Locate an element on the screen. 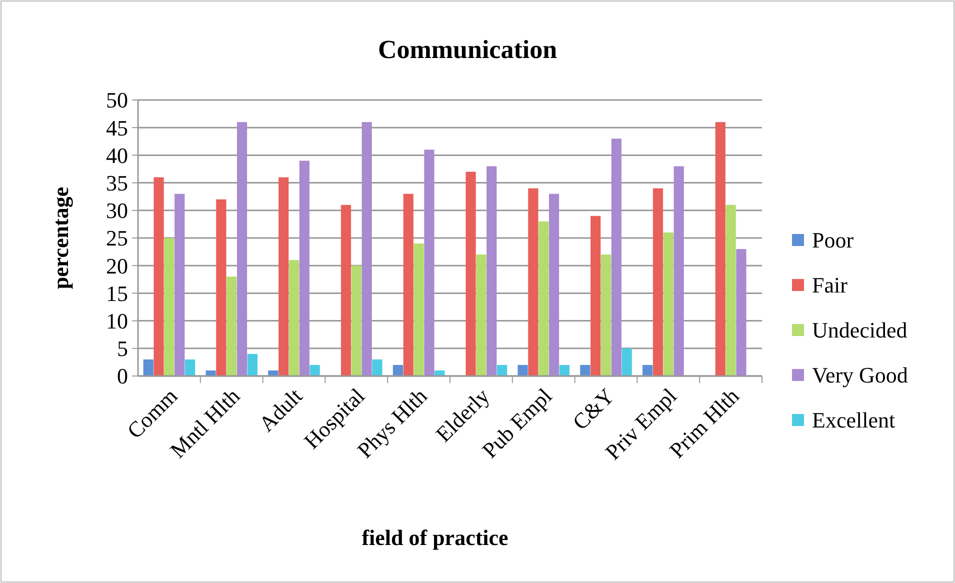  legend-label: Very Good is located at coordinates (860, 375).